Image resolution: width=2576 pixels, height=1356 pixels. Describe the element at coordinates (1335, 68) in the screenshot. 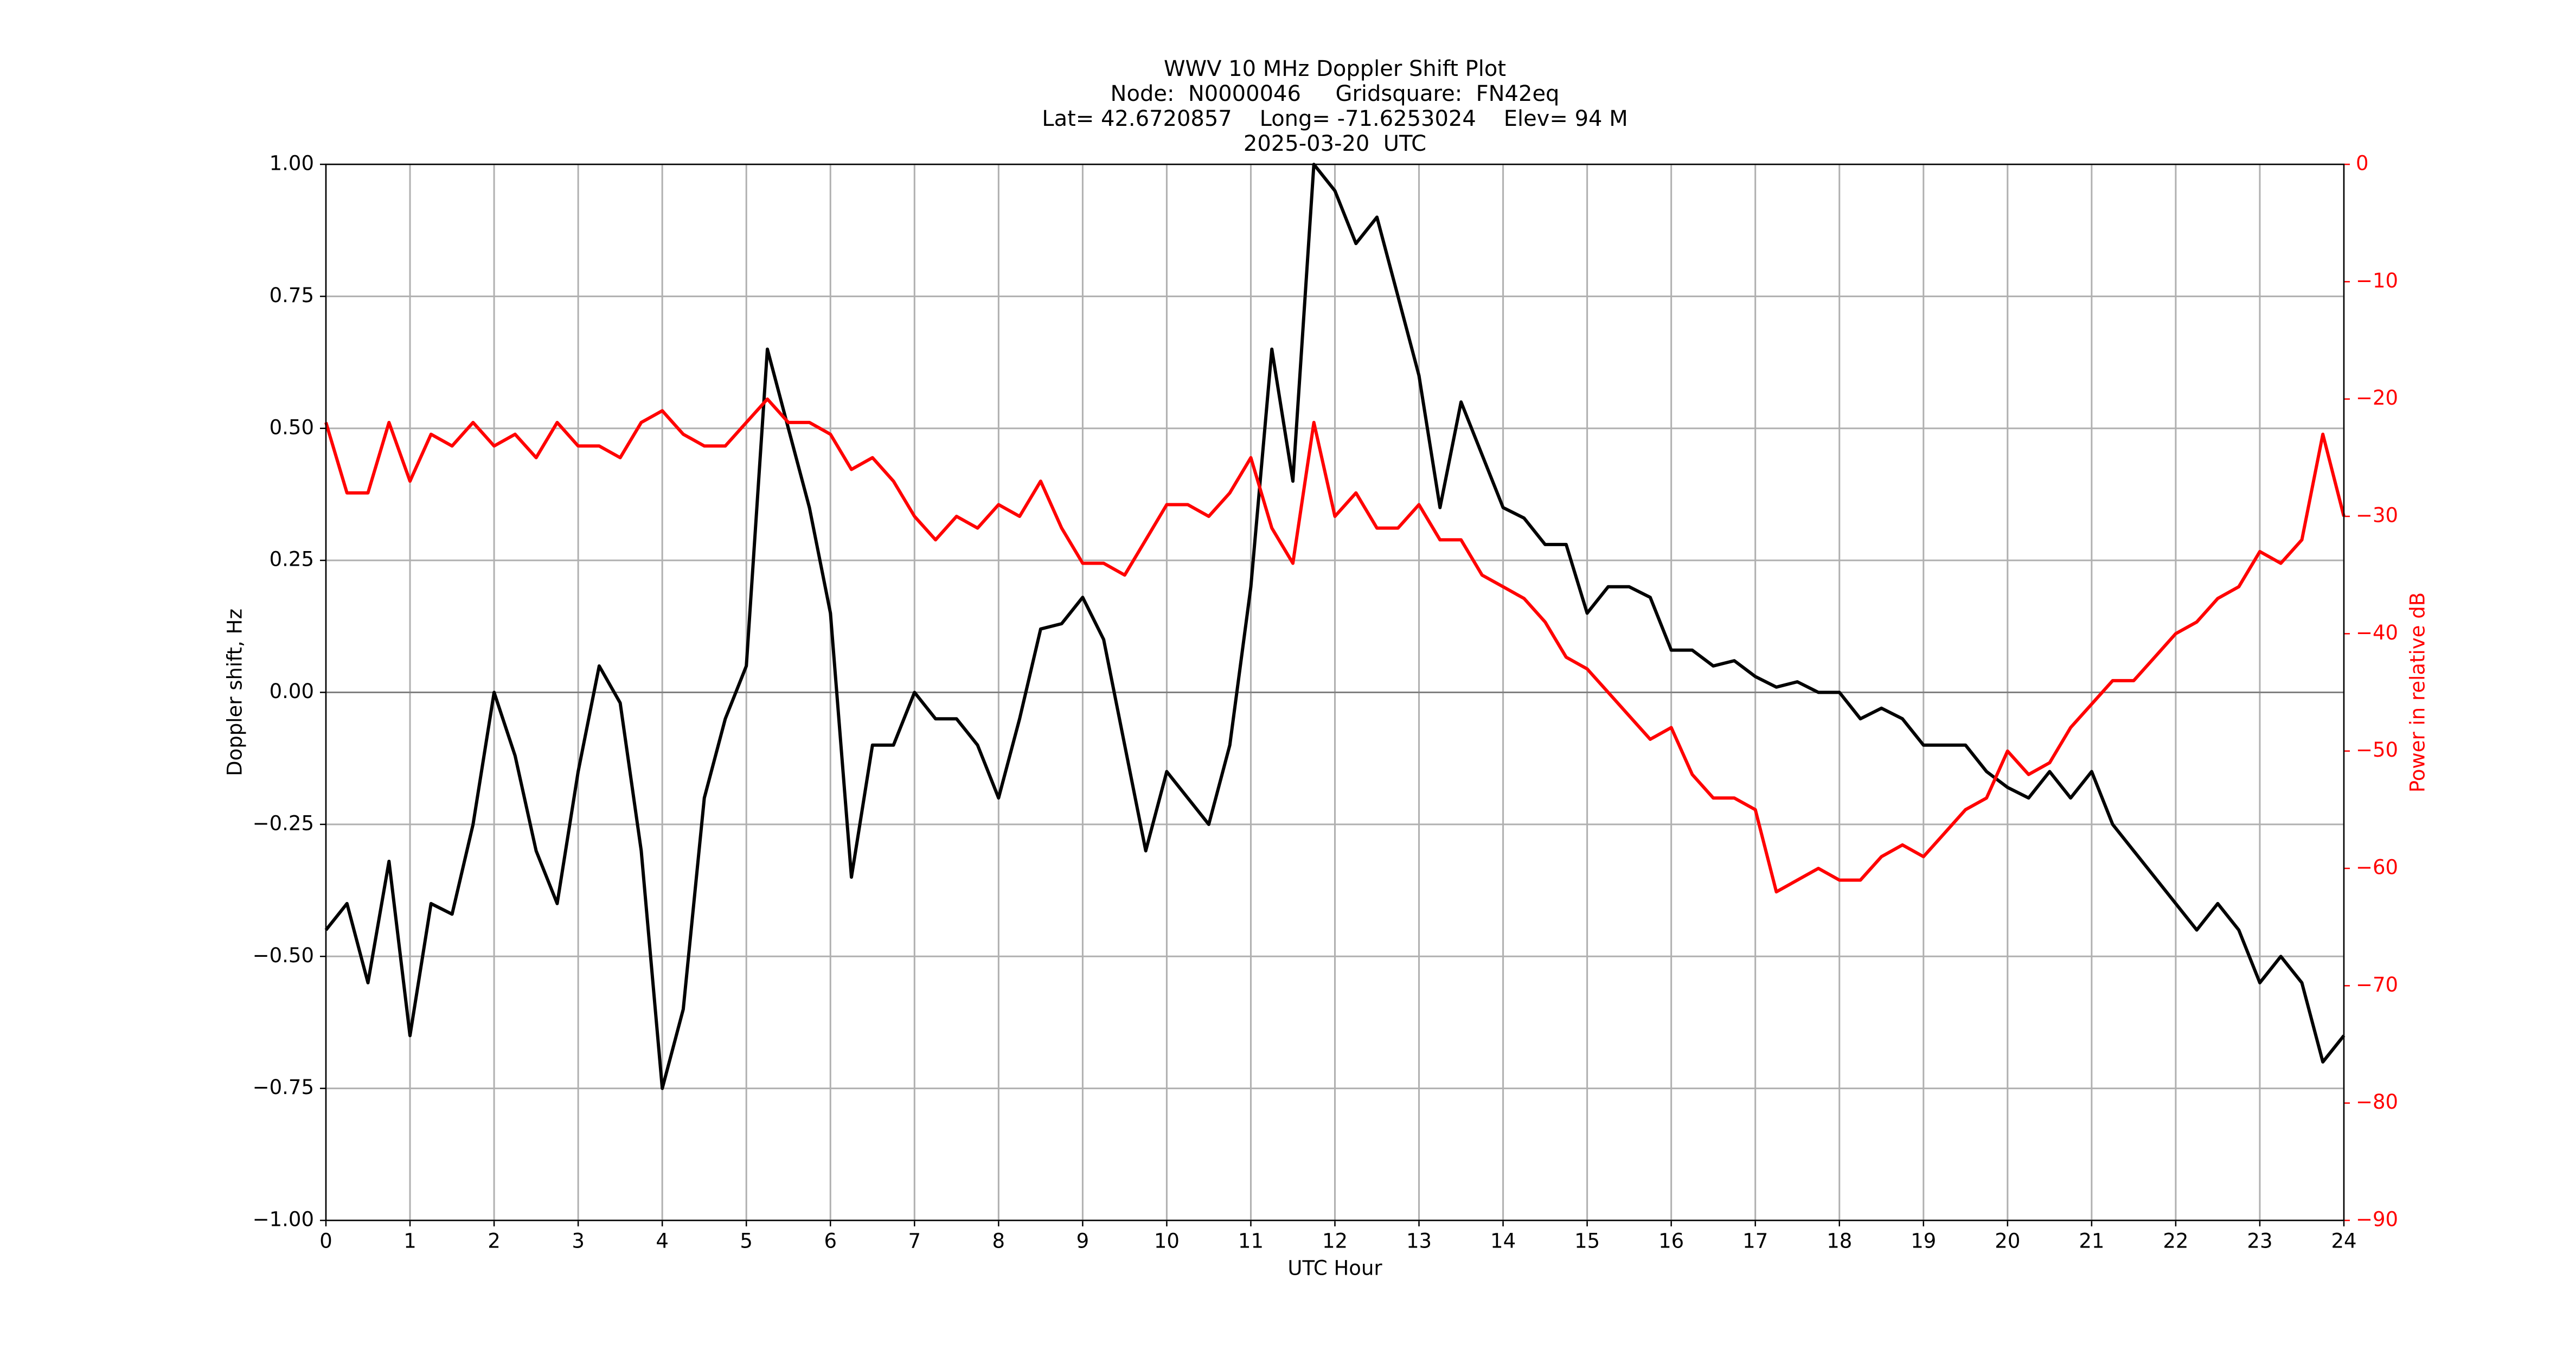

I see `chart-title: WWV 10 MHz Doppler Shift Plot` at that location.